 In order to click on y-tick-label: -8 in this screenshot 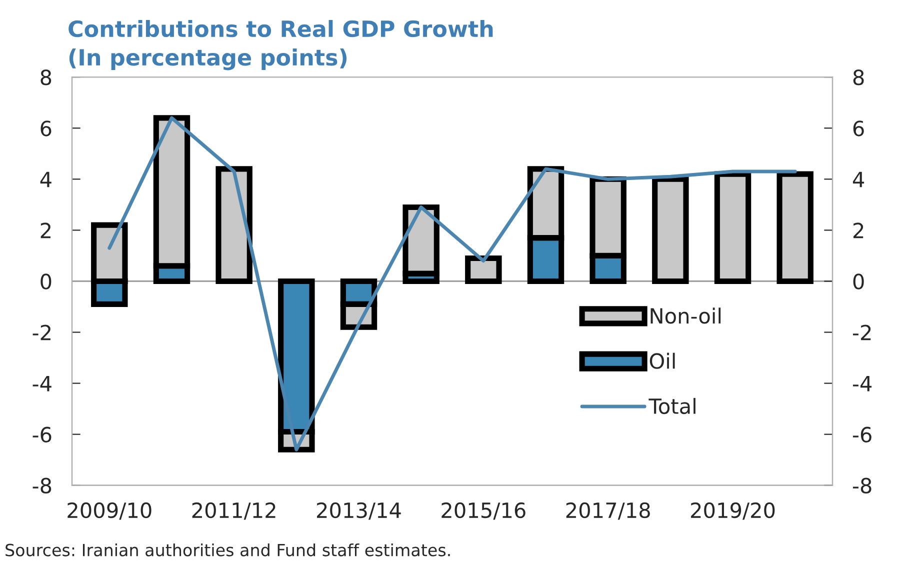, I will do `click(42, 486)`.